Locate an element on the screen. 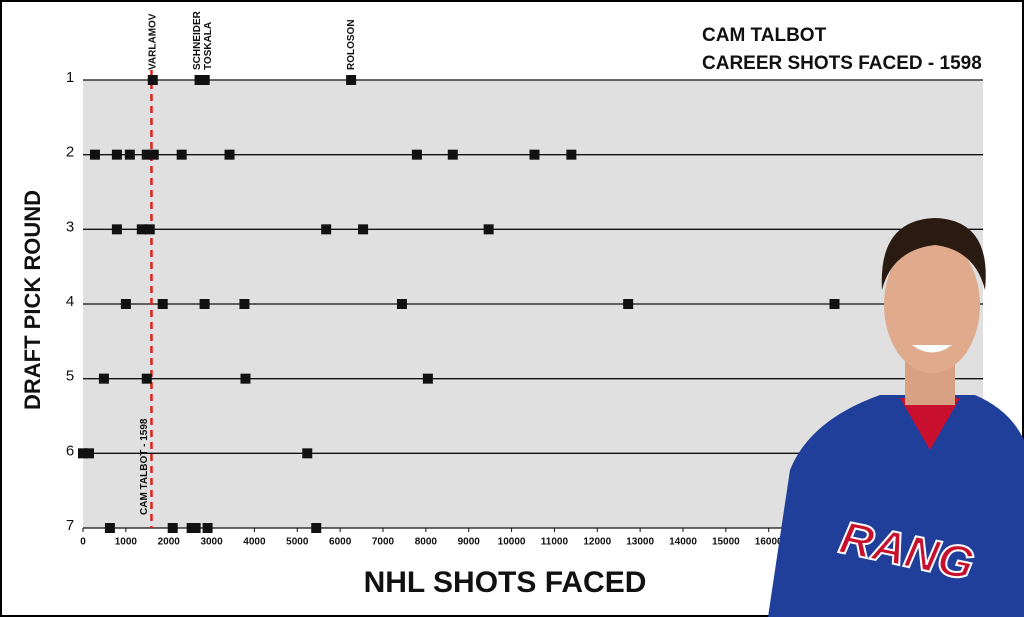 The width and height of the screenshot is (1024, 617). y-tick-label: 7 is located at coordinates (70, 525).